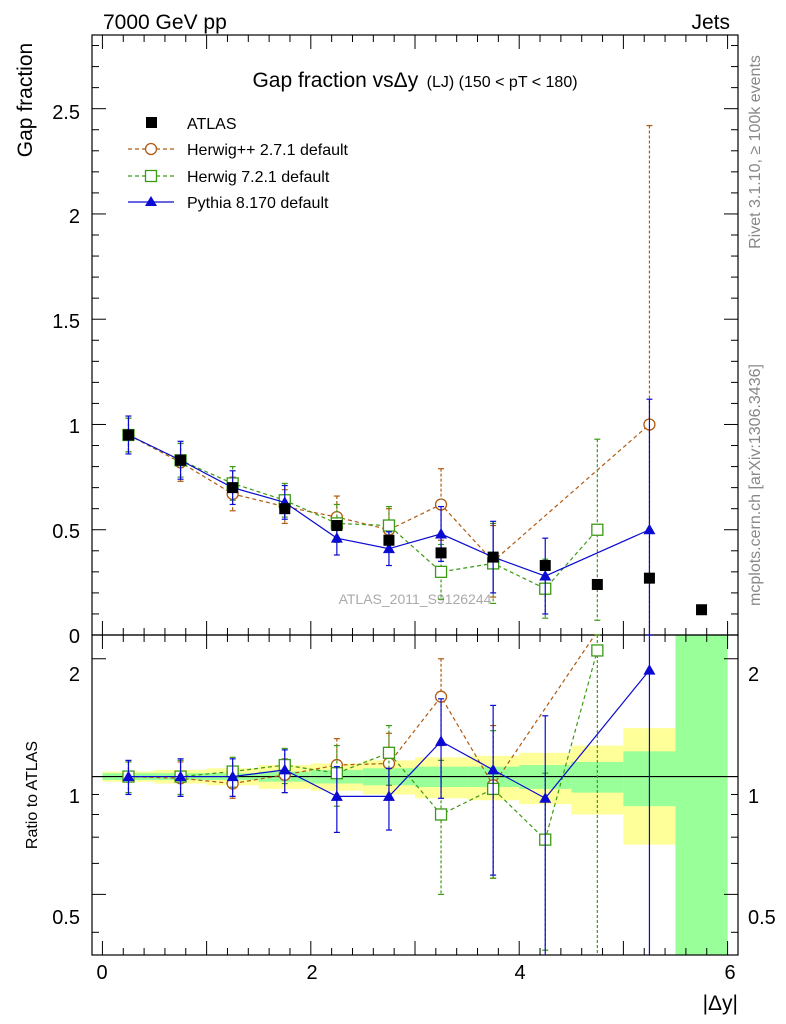  What do you see at coordinates (311, 973) in the screenshot?
I see `x-tick-label: 2` at bounding box center [311, 973].